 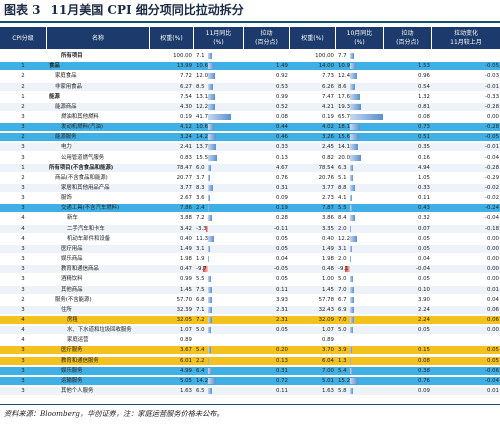 I want to click on cell-value: 5.01, so click(x=327, y=380).